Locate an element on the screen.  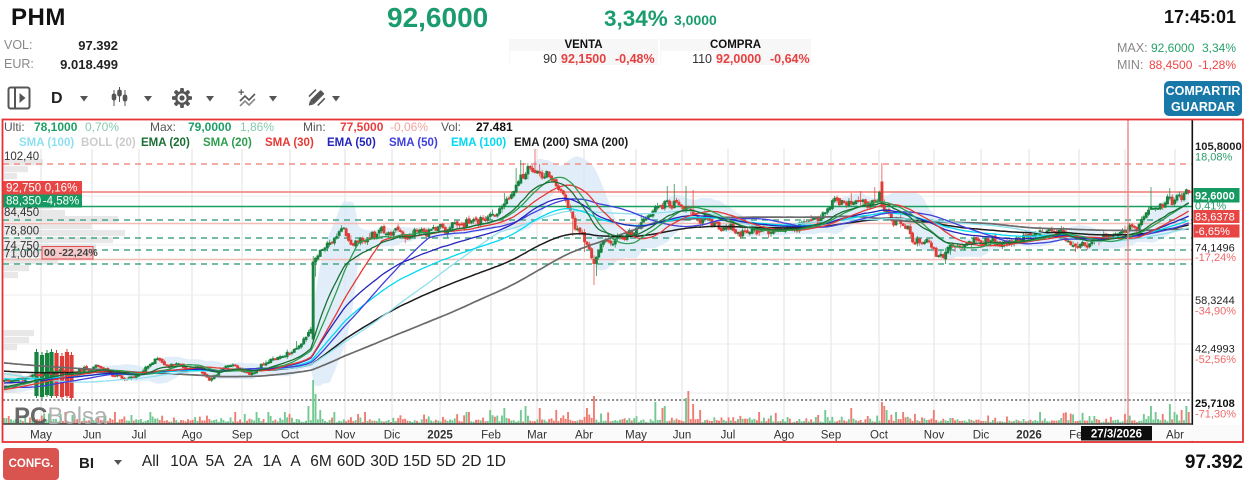
svg-text: -52,56% is located at coordinates (1215, 360).